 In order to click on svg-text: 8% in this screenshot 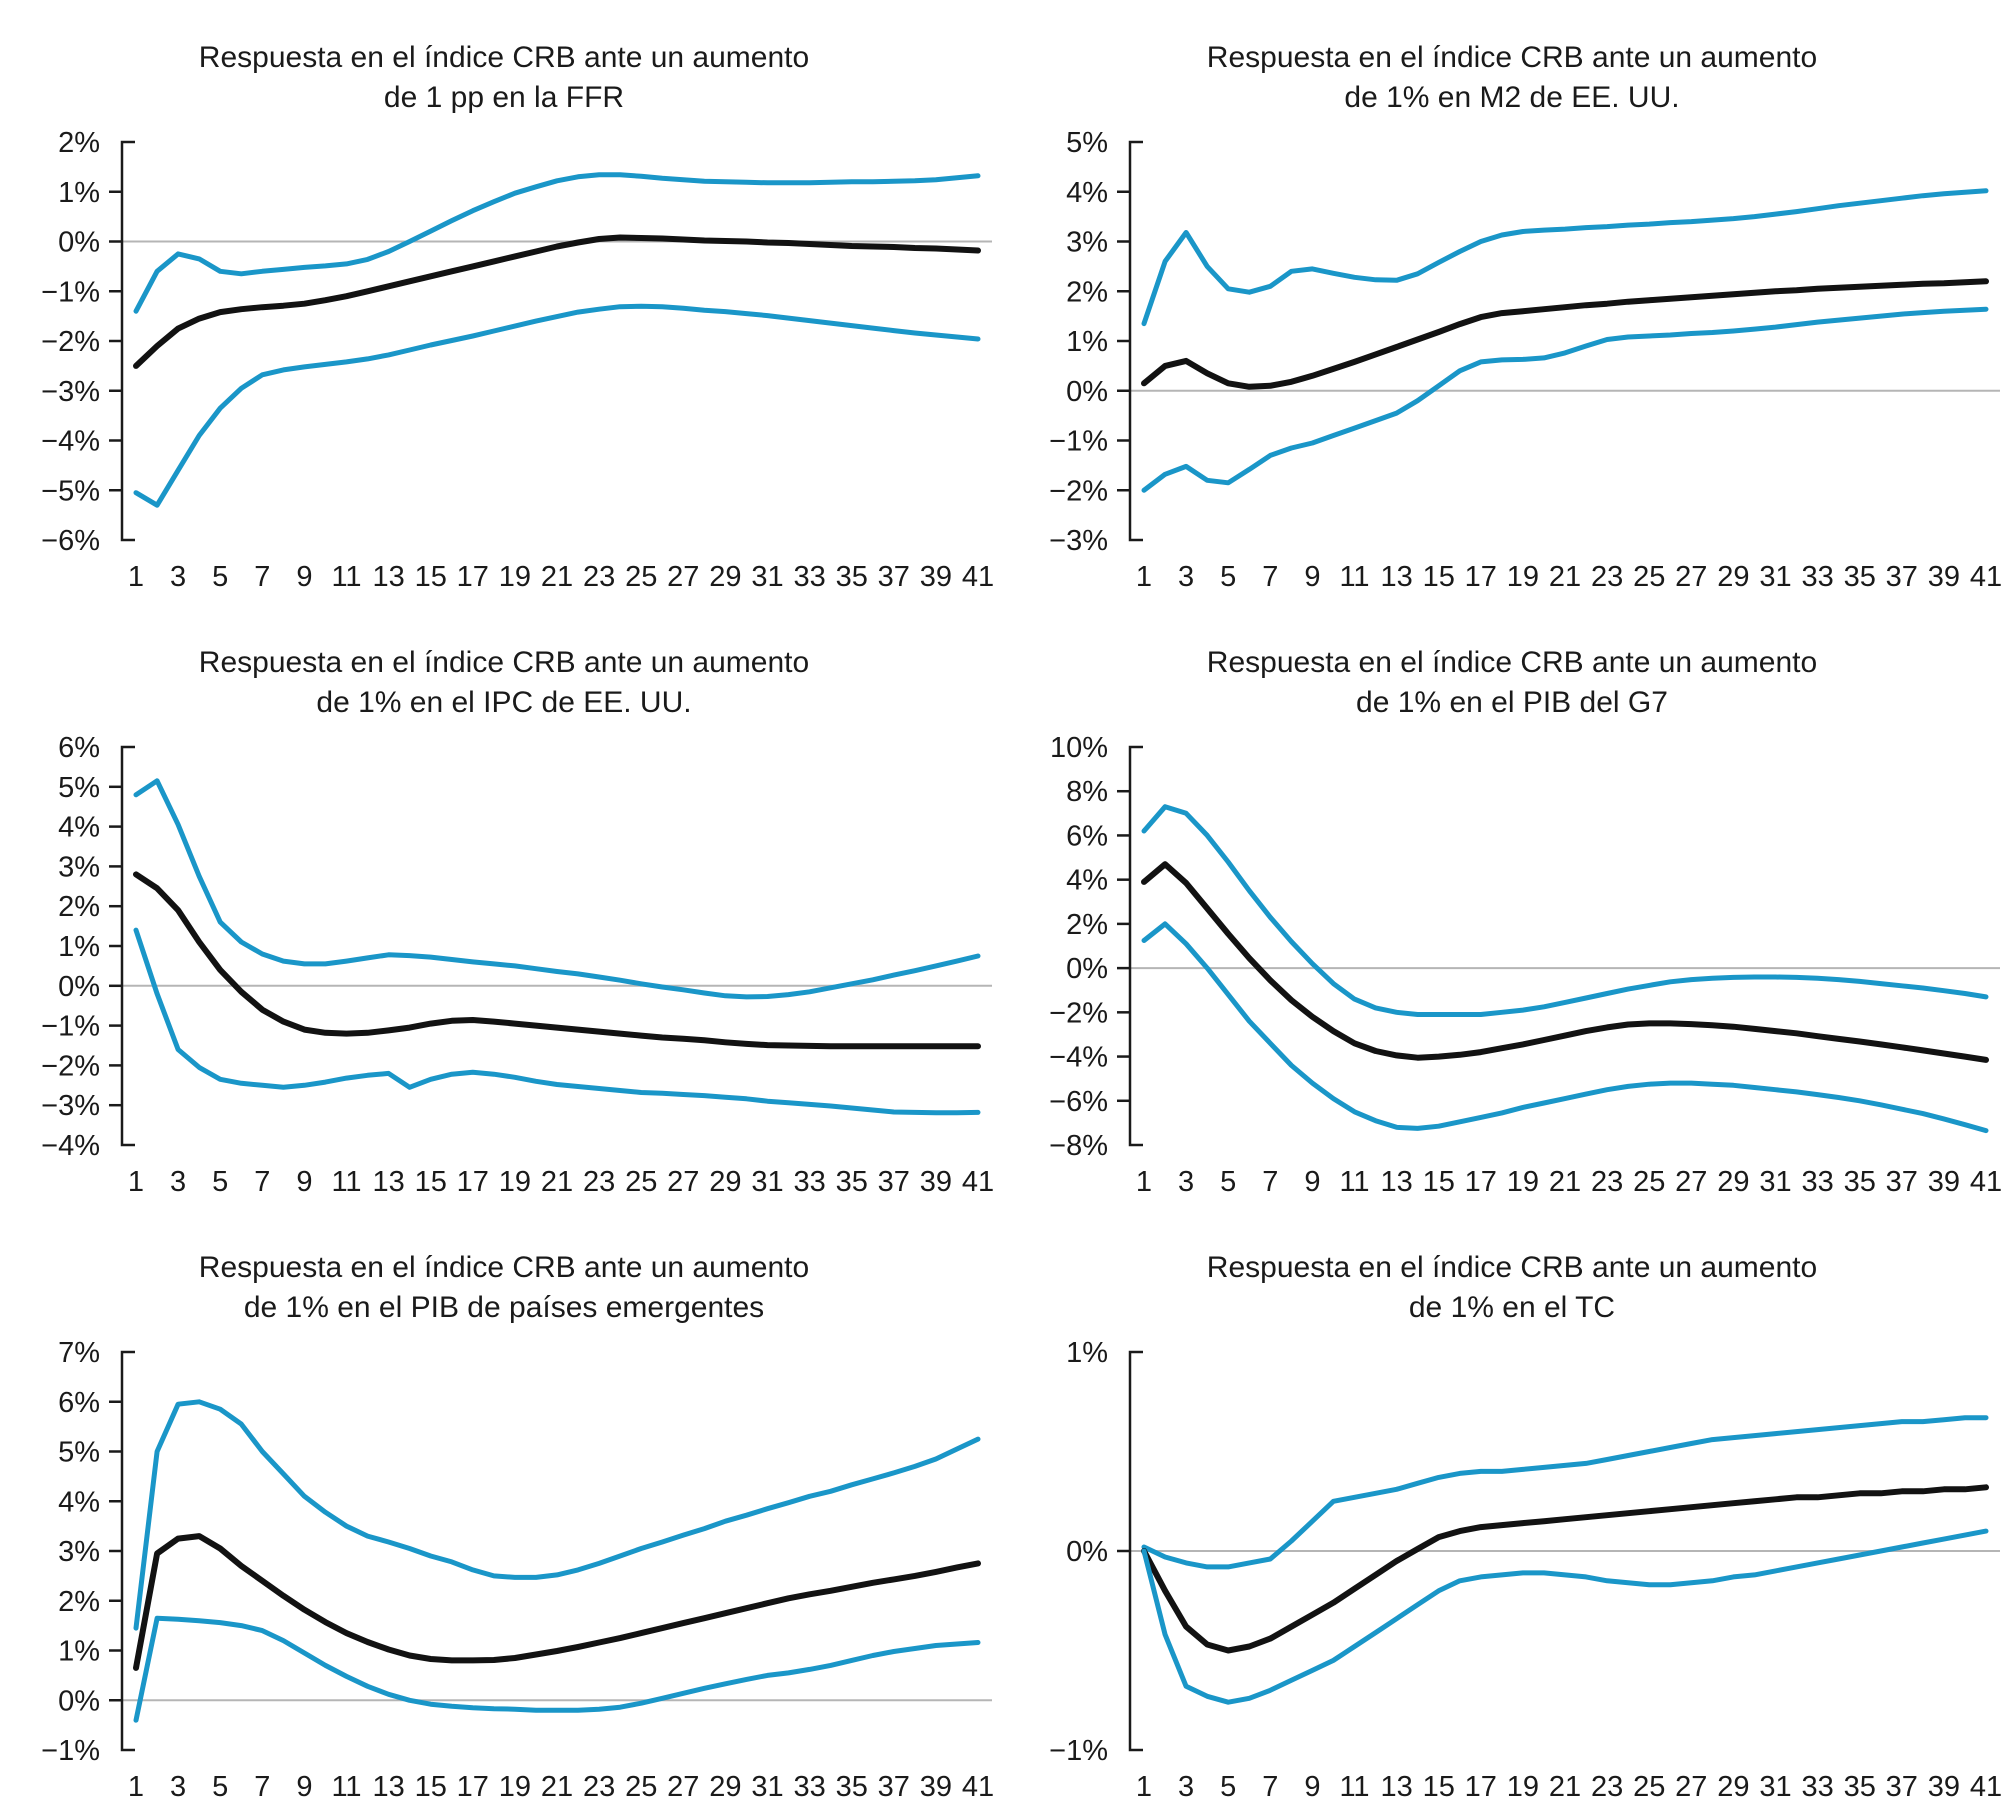, I will do `click(1087, 792)`.